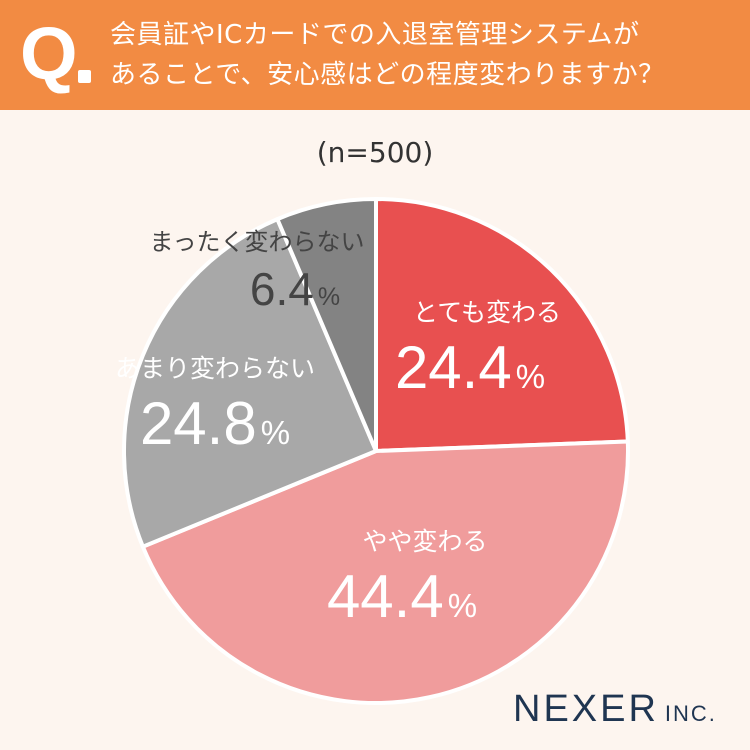 The height and width of the screenshot is (750, 750). I want to click on question-line-2: あることで、安心感はどの程度変わりますか？, so click(387, 75).